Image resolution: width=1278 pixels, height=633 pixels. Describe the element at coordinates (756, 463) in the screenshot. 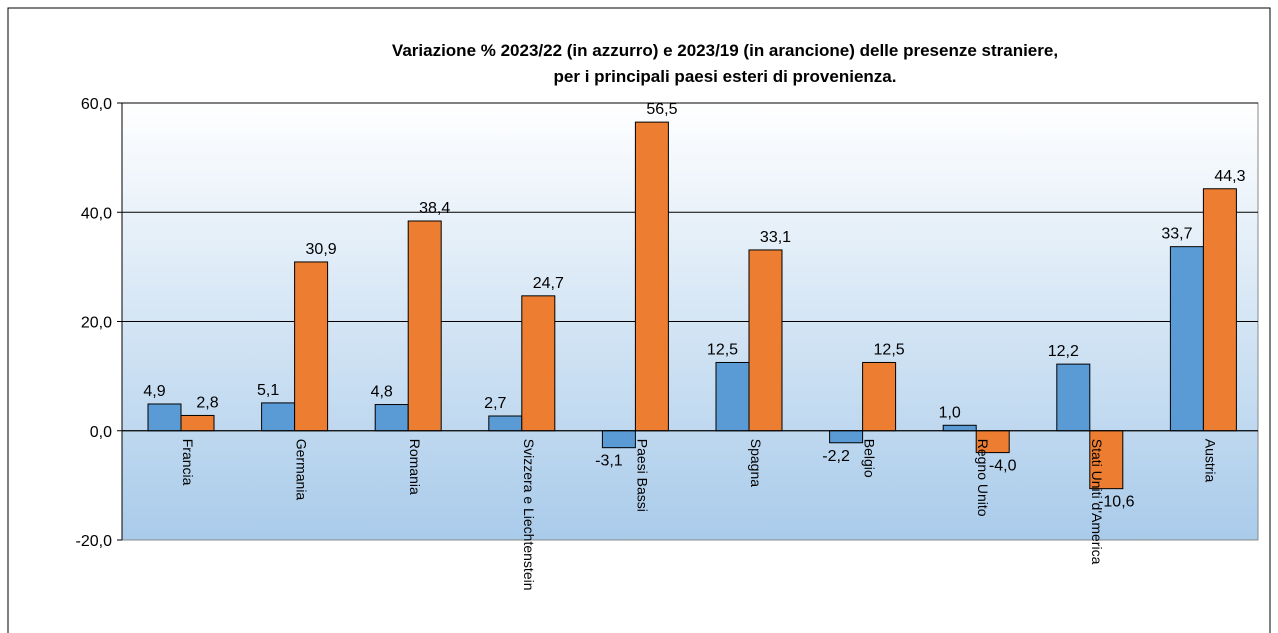

I see `x-tick-label: Spagna` at that location.